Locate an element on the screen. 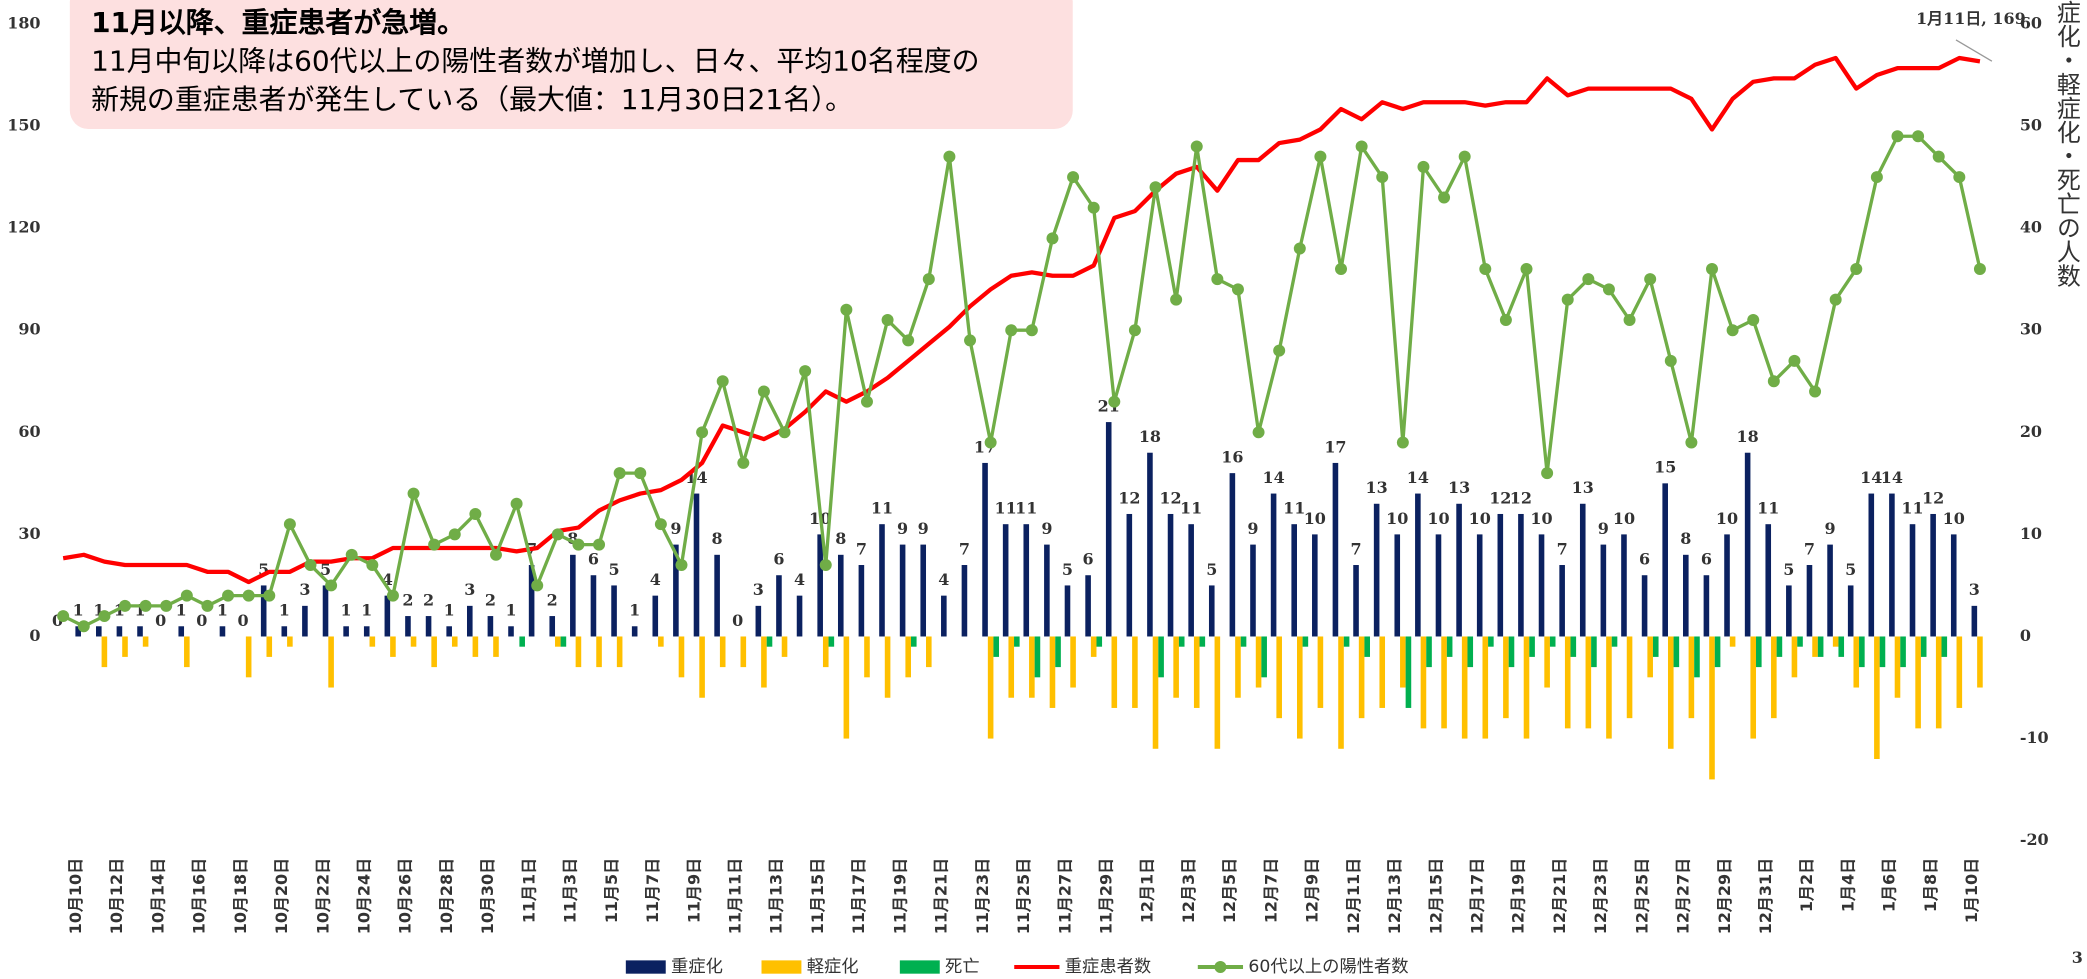 This screenshot has width=2087, height=979. x-tick-label: 10月26日 is located at coordinates (405, 896).